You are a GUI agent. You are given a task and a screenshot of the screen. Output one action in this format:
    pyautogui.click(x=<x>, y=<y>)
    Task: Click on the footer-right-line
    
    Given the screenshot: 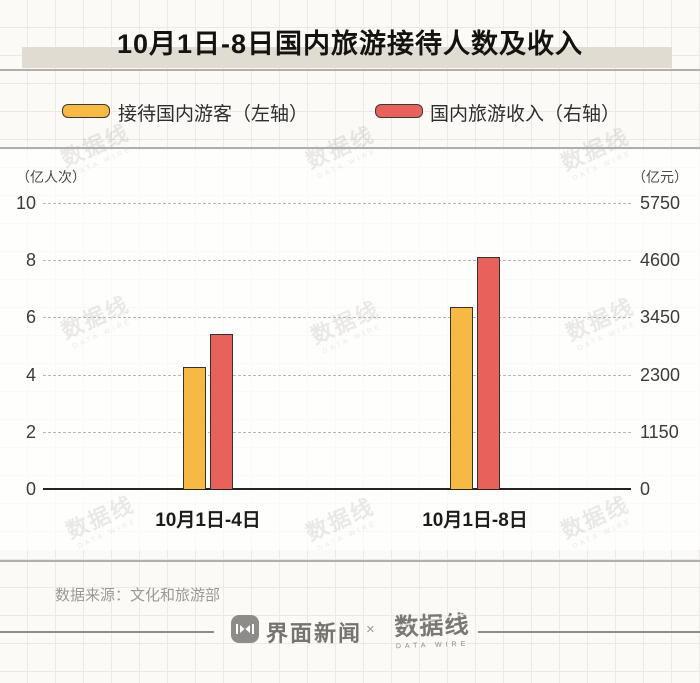 What is the action you would take?
    pyautogui.click(x=589, y=632)
    